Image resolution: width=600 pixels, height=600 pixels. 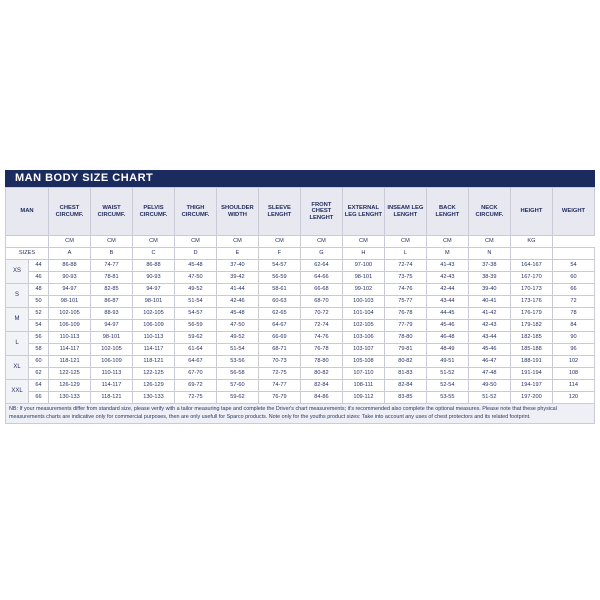 I want to click on measure-cell: 179-182, so click(x=531, y=325).